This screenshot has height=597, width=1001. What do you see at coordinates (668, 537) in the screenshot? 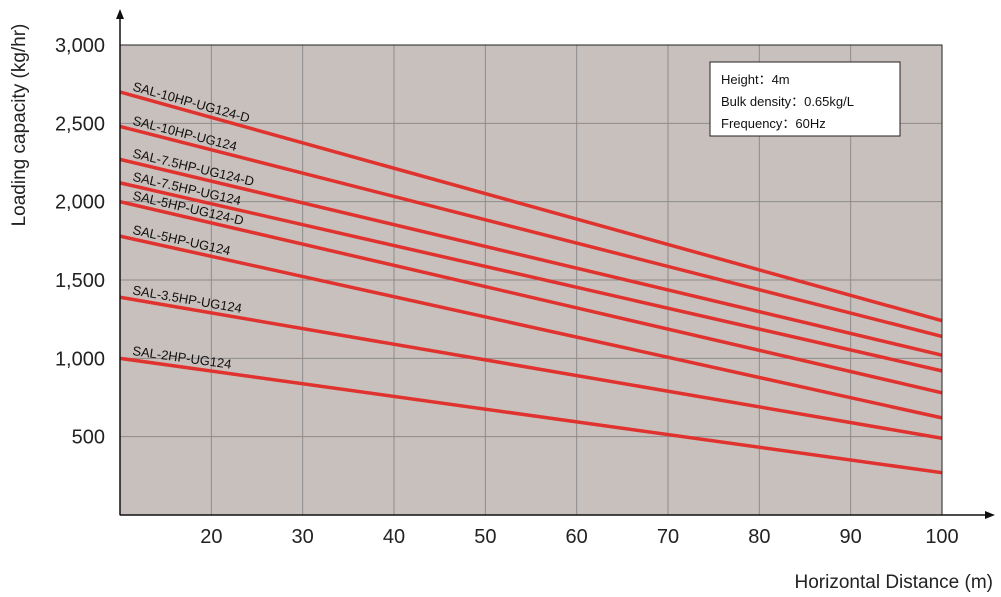
I see `x-tick-label: 70` at bounding box center [668, 537].